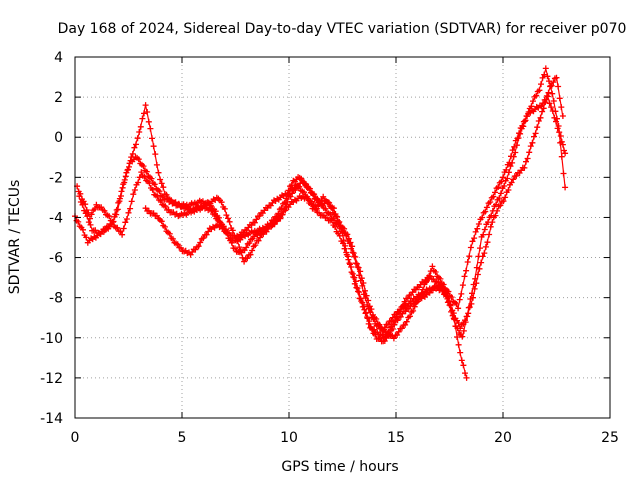 The image size is (640, 480). Describe the element at coordinates (58, 138) in the screenshot. I see `y-tick-label: 0` at that location.